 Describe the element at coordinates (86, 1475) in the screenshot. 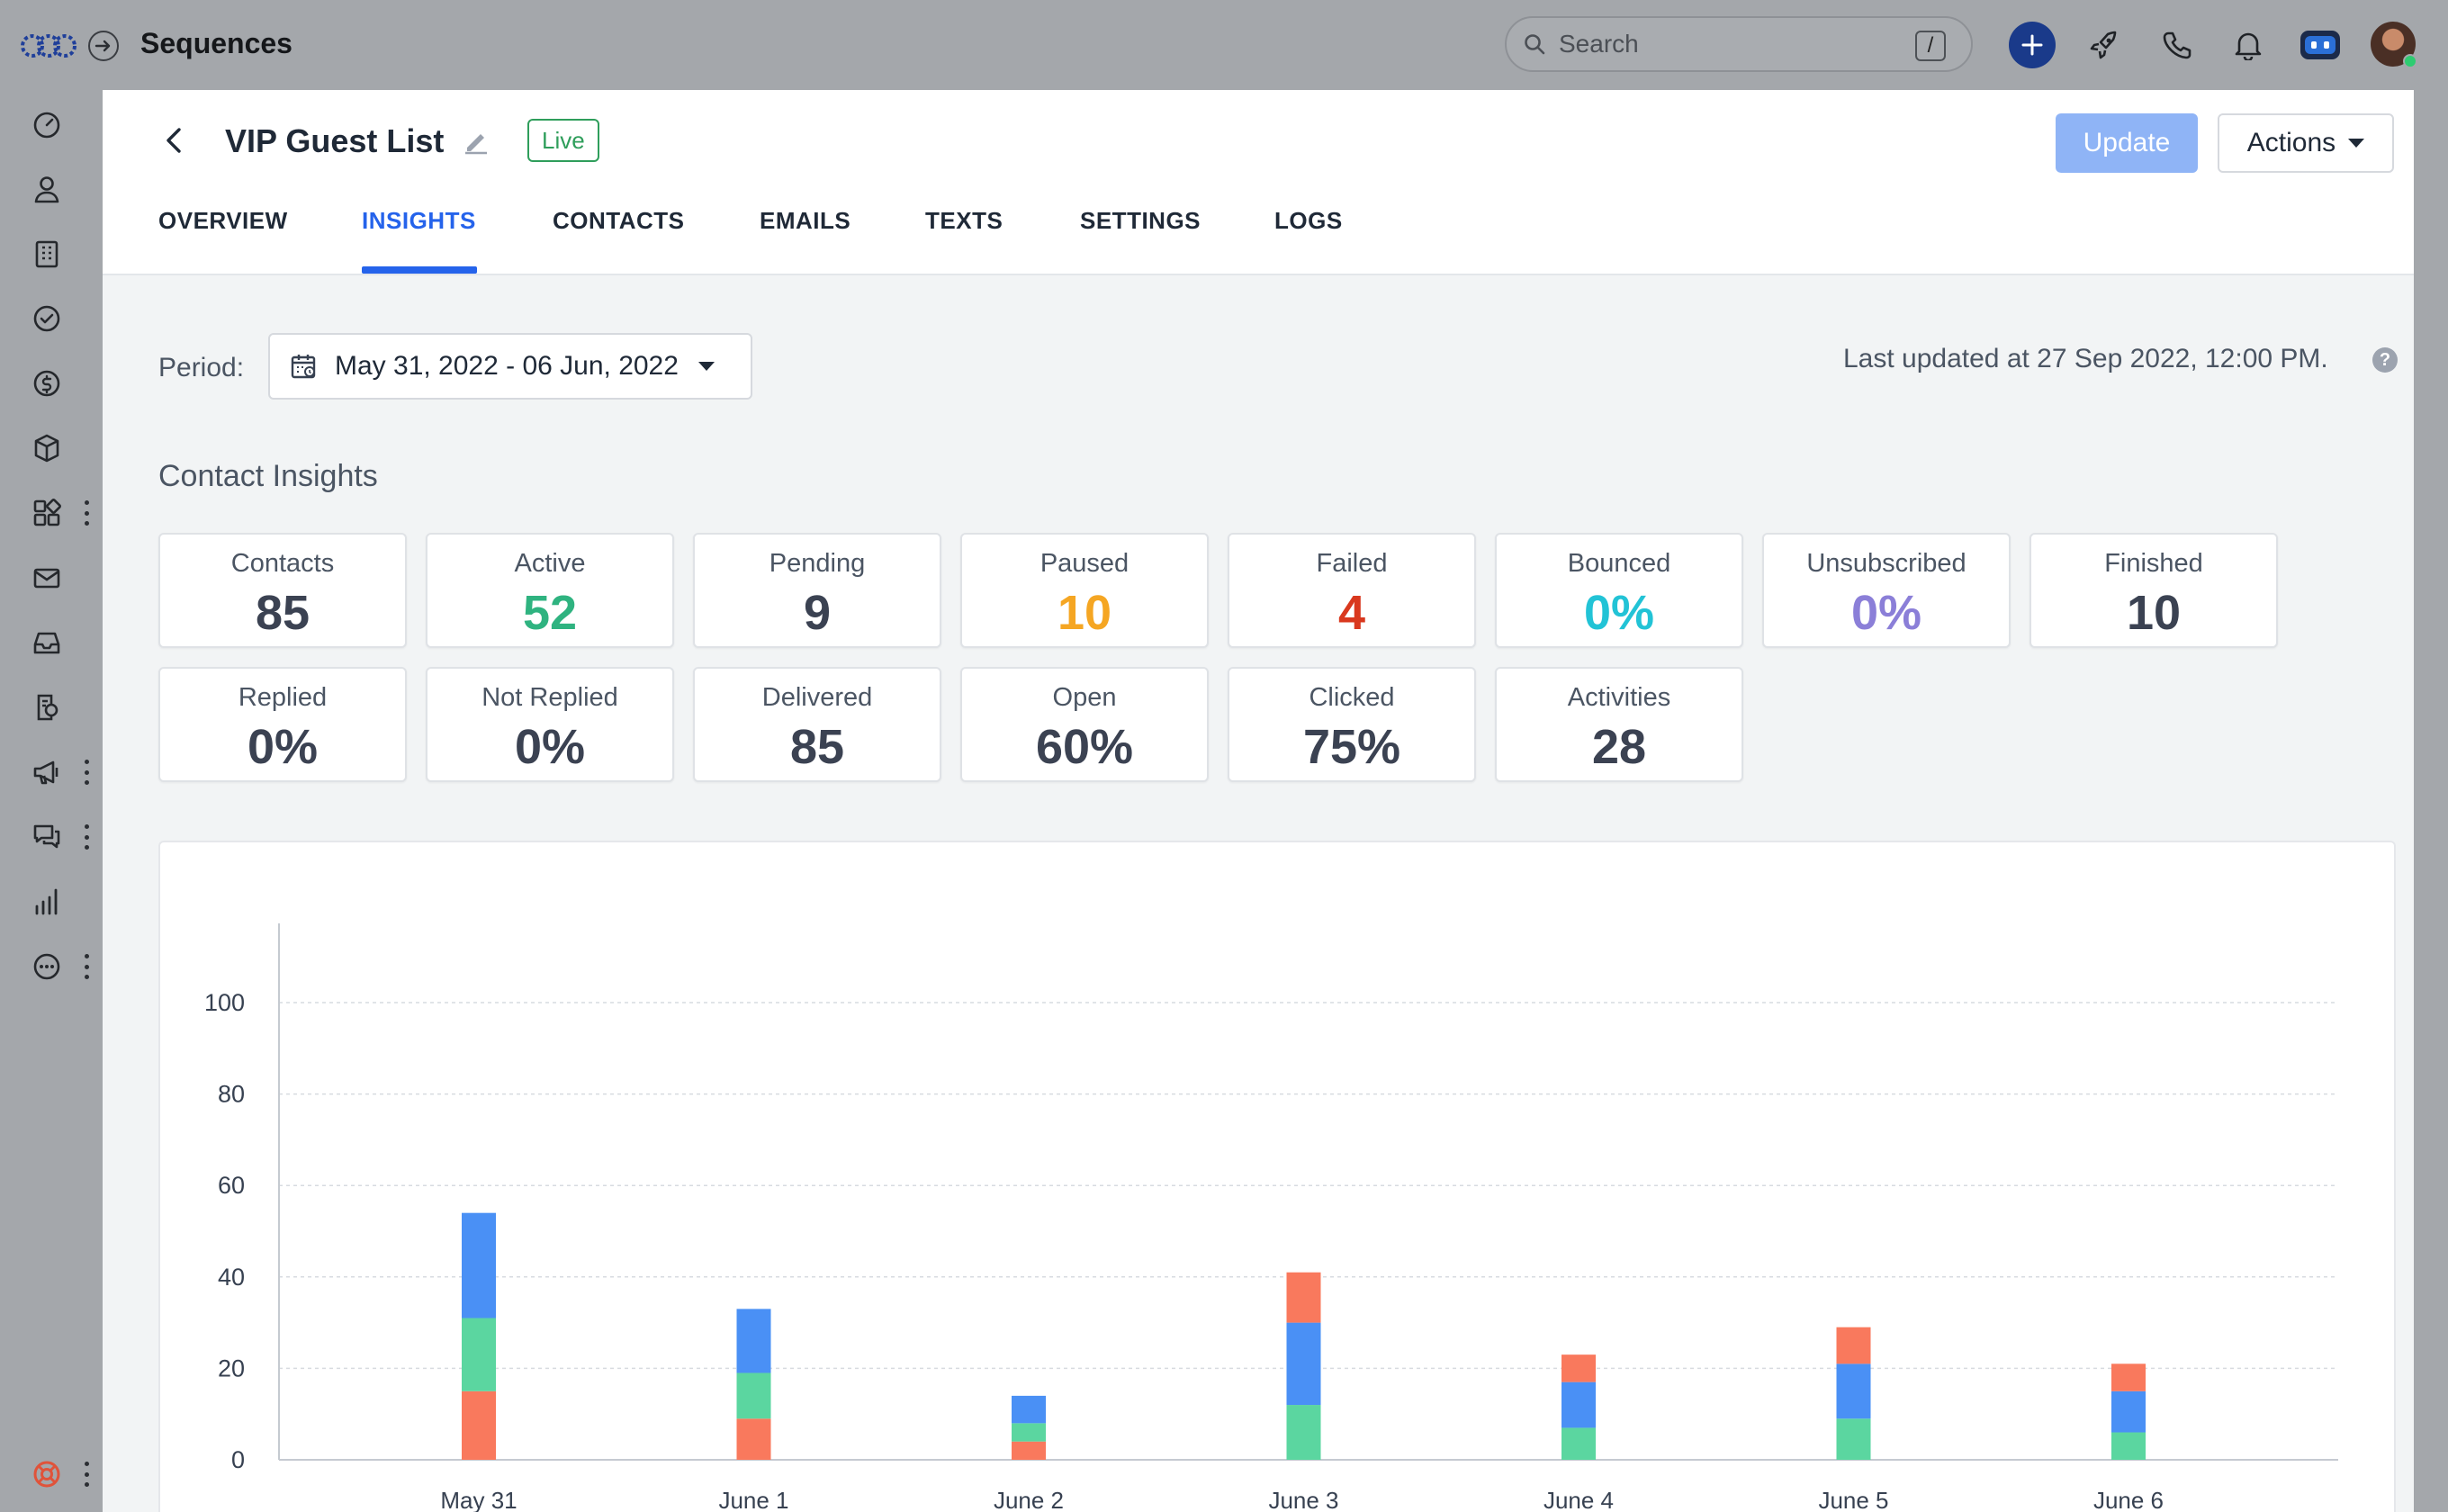

I see `help-more-icon` at that location.